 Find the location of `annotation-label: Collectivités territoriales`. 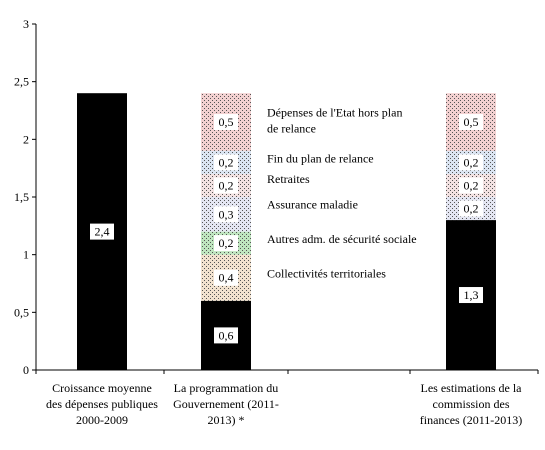

annotation-label: Collectivités territoriales is located at coordinates (326, 274).